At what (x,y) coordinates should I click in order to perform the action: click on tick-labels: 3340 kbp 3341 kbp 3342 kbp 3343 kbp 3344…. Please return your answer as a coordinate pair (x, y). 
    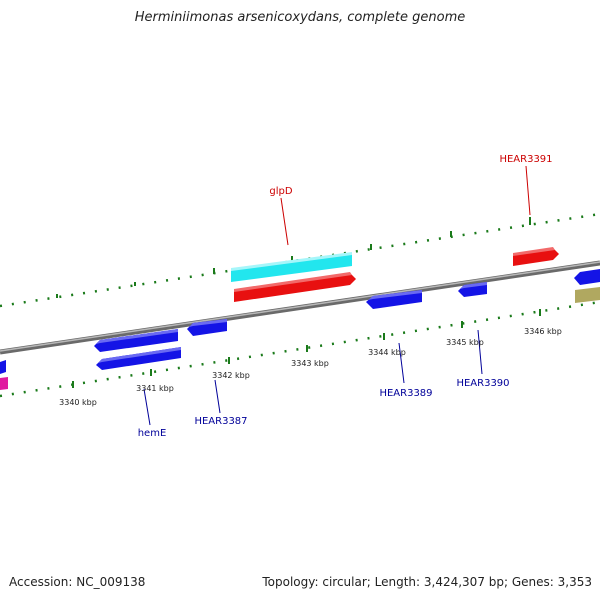
    Looking at the image, I should click on (310, 367).